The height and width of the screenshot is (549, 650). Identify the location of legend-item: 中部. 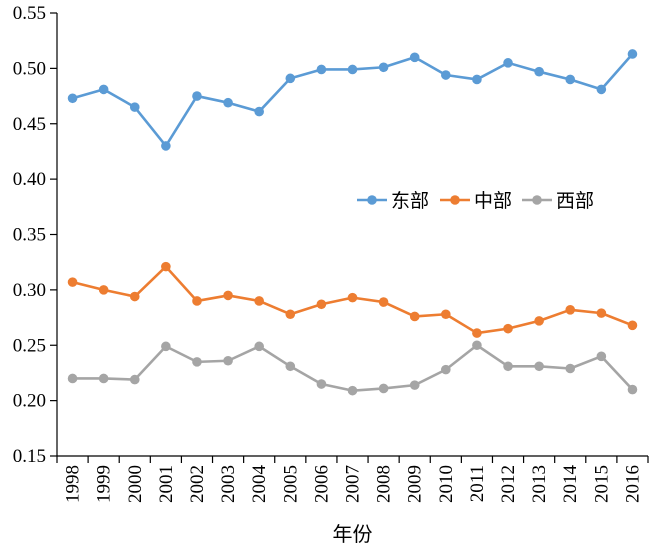
(476, 201).